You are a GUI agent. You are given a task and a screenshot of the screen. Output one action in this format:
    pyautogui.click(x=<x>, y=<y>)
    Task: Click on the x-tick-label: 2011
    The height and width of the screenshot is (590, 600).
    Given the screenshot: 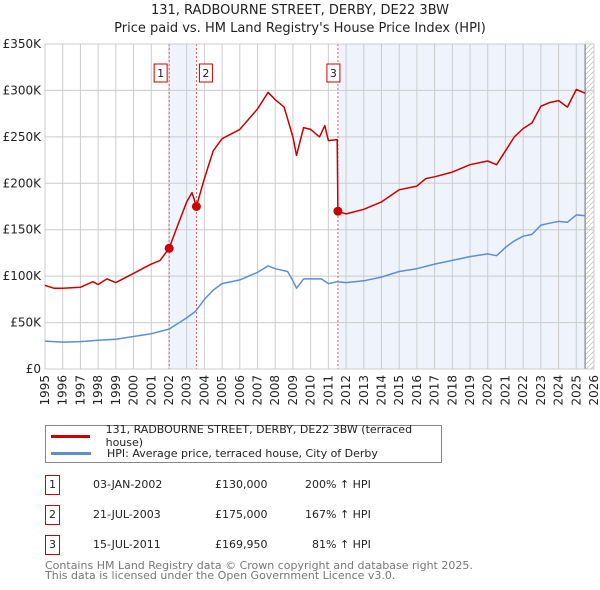 What is the action you would take?
    pyautogui.click(x=328, y=390)
    